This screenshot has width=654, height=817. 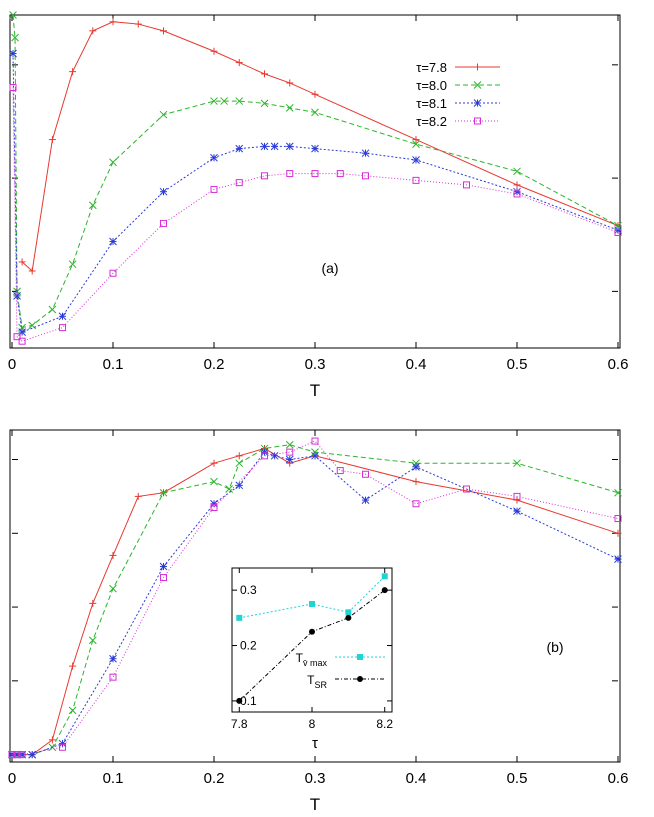 I want to click on x-tick-label: 0.3, so click(x=315, y=364).